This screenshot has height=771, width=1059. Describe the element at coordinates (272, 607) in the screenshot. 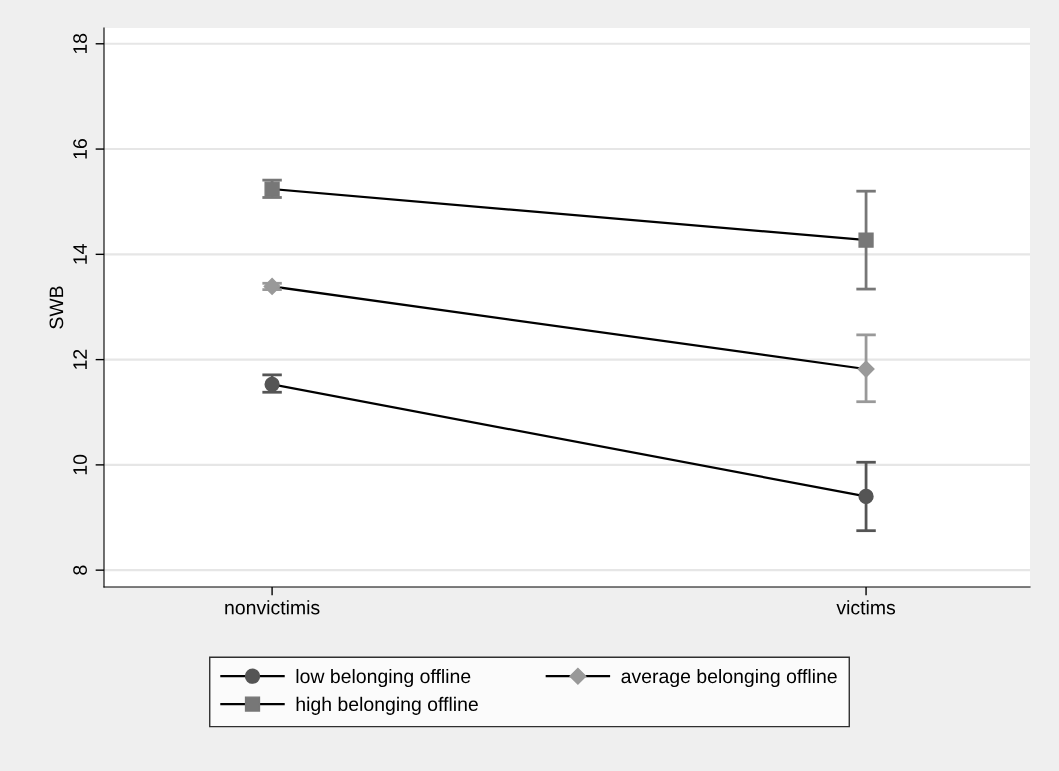

I see `x-tick-label: nonvictimis` at that location.